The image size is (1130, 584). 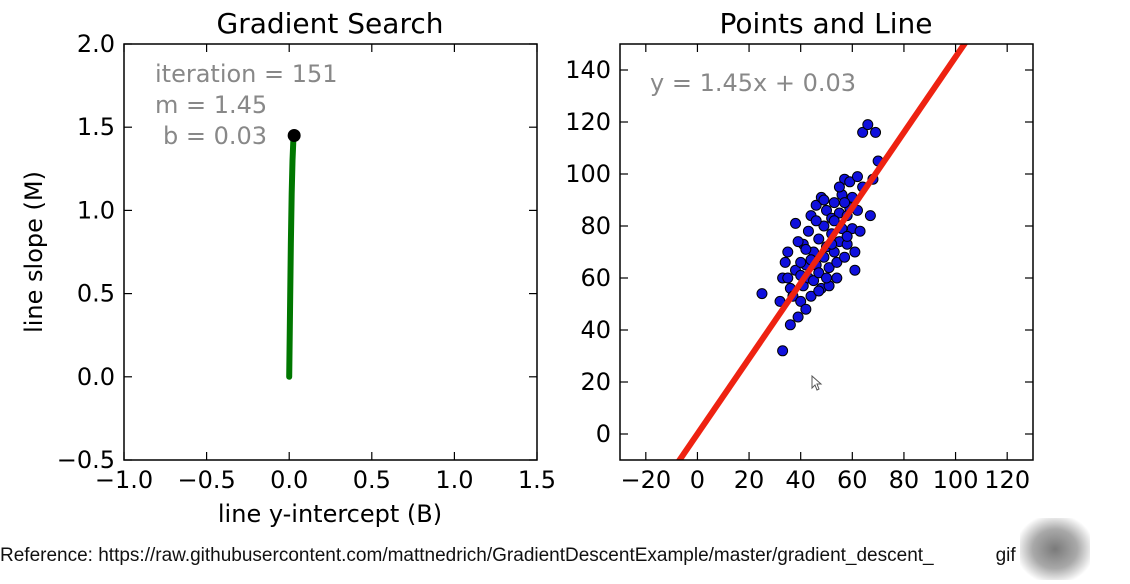 I want to click on points-x-tick-label: 100, so click(x=956, y=480).